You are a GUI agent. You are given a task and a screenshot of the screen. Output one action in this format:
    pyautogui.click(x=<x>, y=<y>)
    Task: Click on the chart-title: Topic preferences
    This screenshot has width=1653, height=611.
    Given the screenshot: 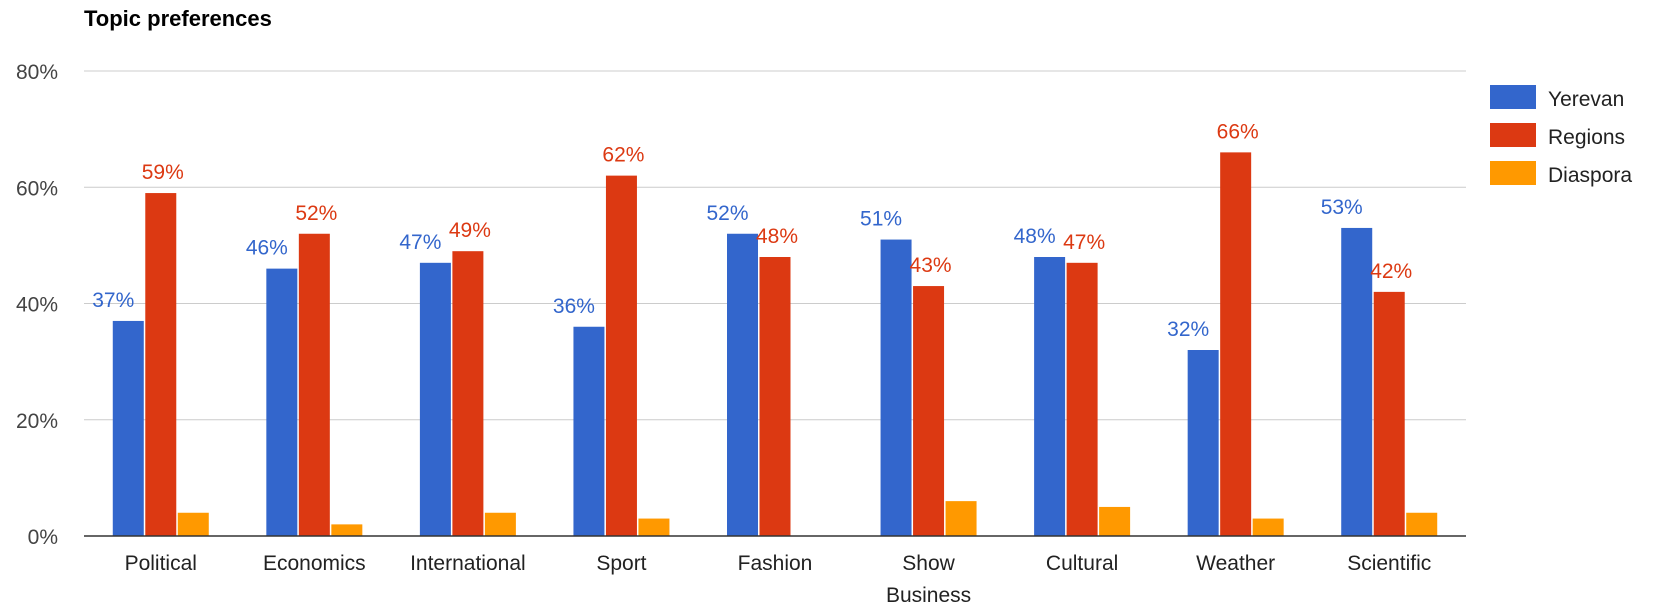 What is the action you would take?
    pyautogui.click(x=178, y=18)
    